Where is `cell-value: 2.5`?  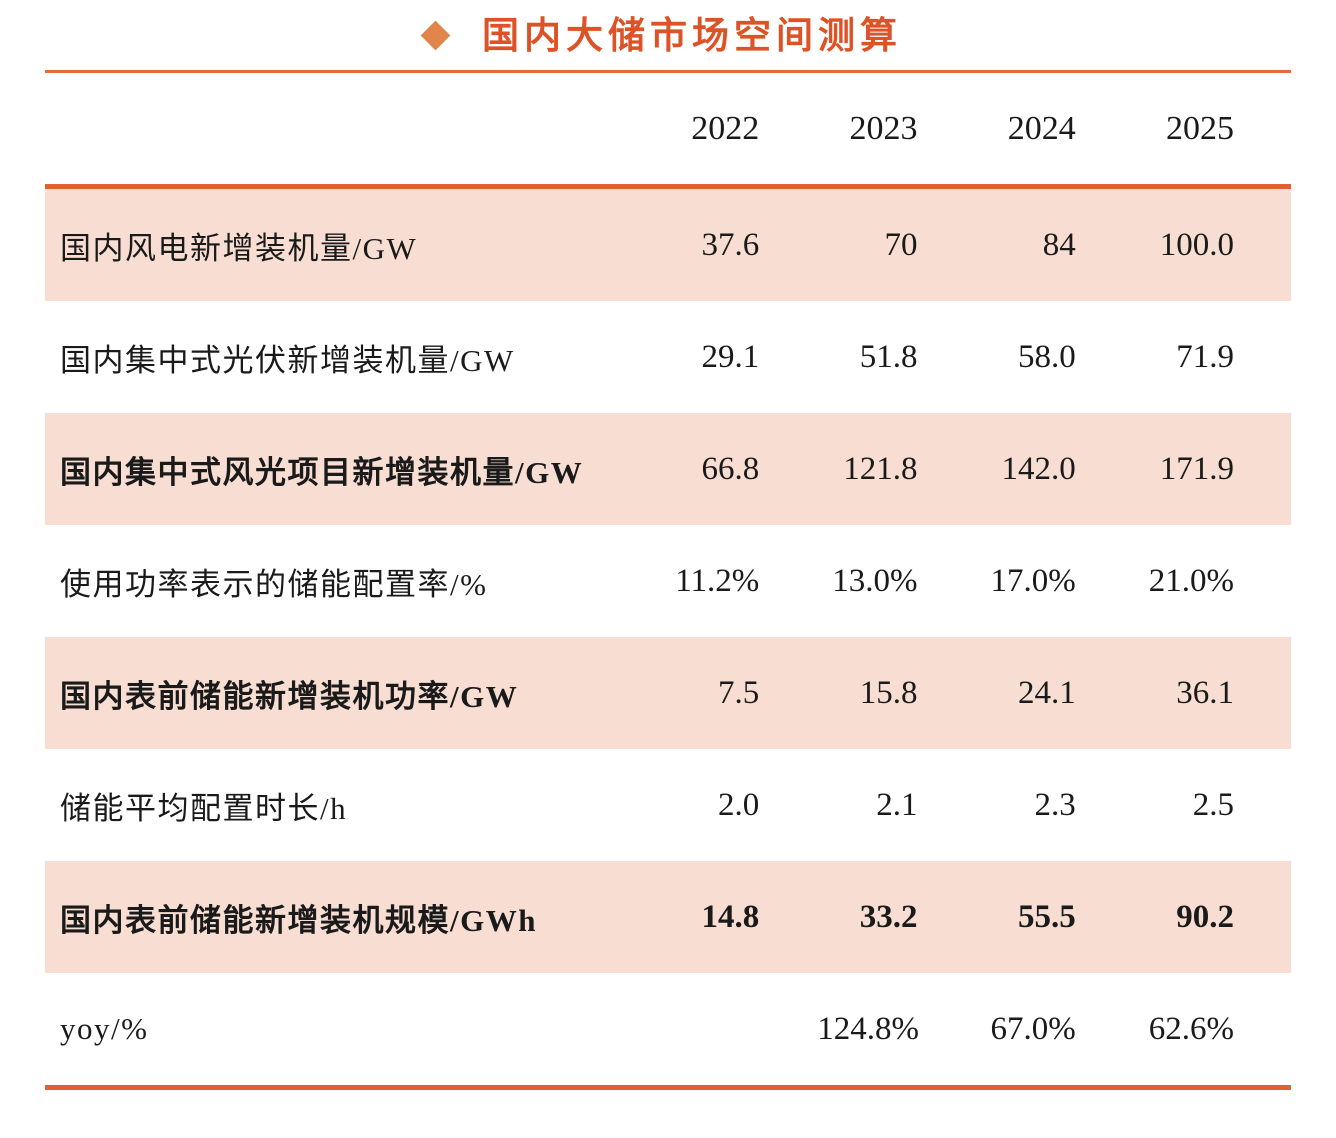
cell-value: 2.5 is located at coordinates (1213, 804).